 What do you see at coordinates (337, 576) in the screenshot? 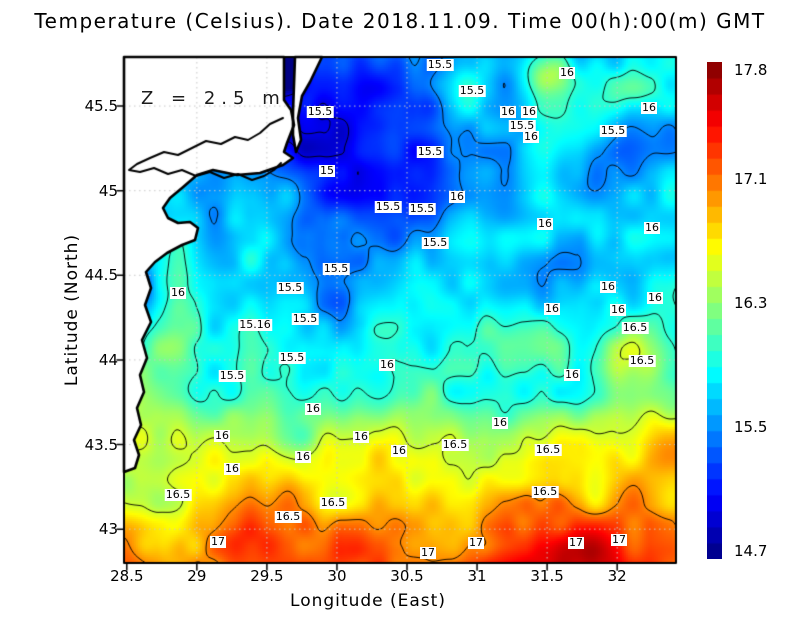
I see `x-tick-label: 30` at bounding box center [337, 576].